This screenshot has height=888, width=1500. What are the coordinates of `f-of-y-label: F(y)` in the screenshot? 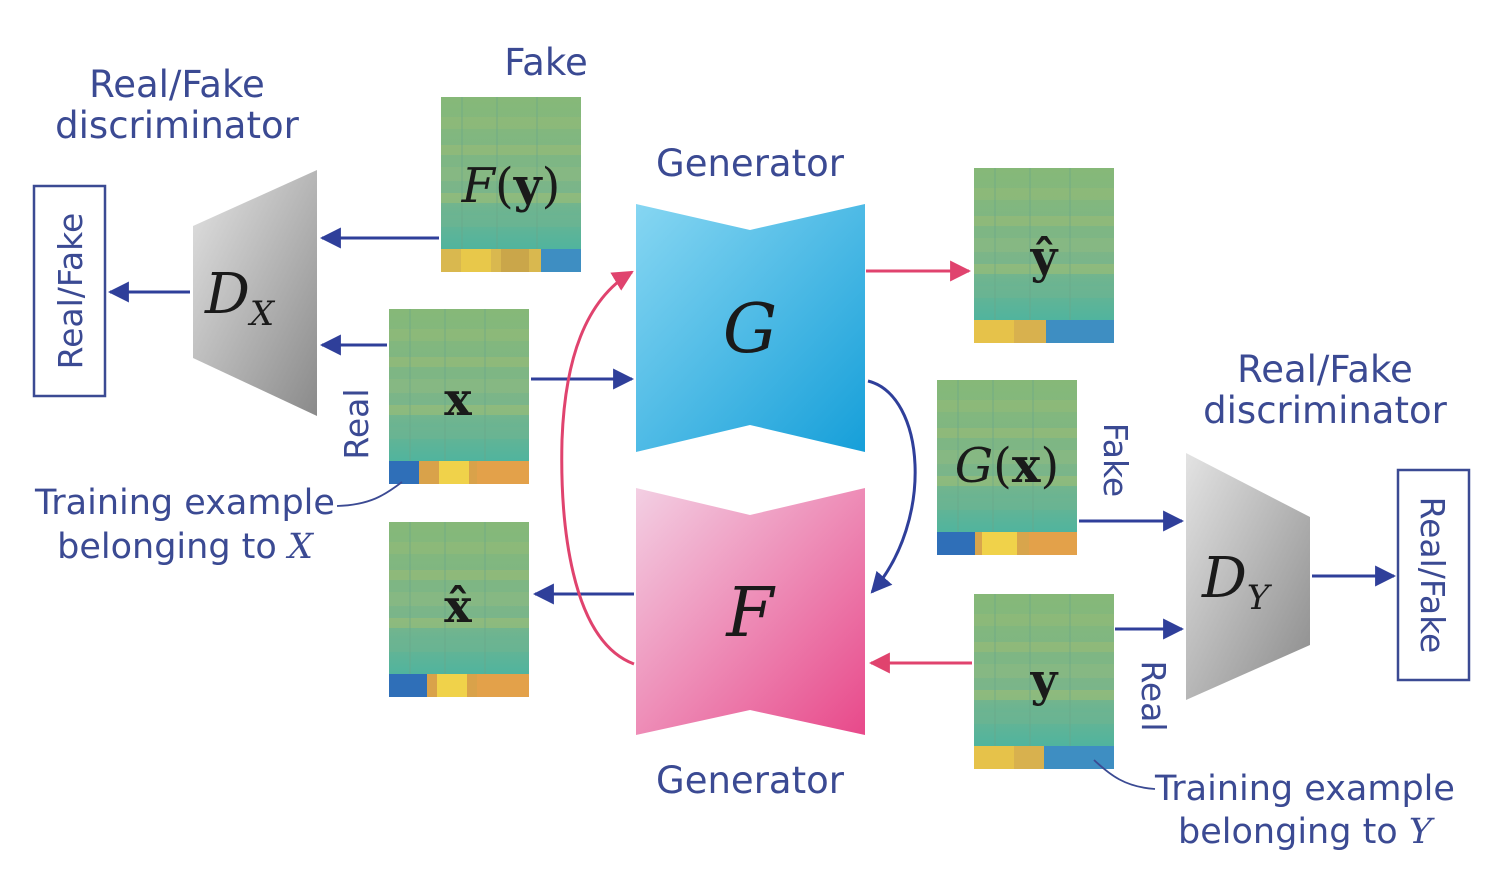 It's located at (511, 186).